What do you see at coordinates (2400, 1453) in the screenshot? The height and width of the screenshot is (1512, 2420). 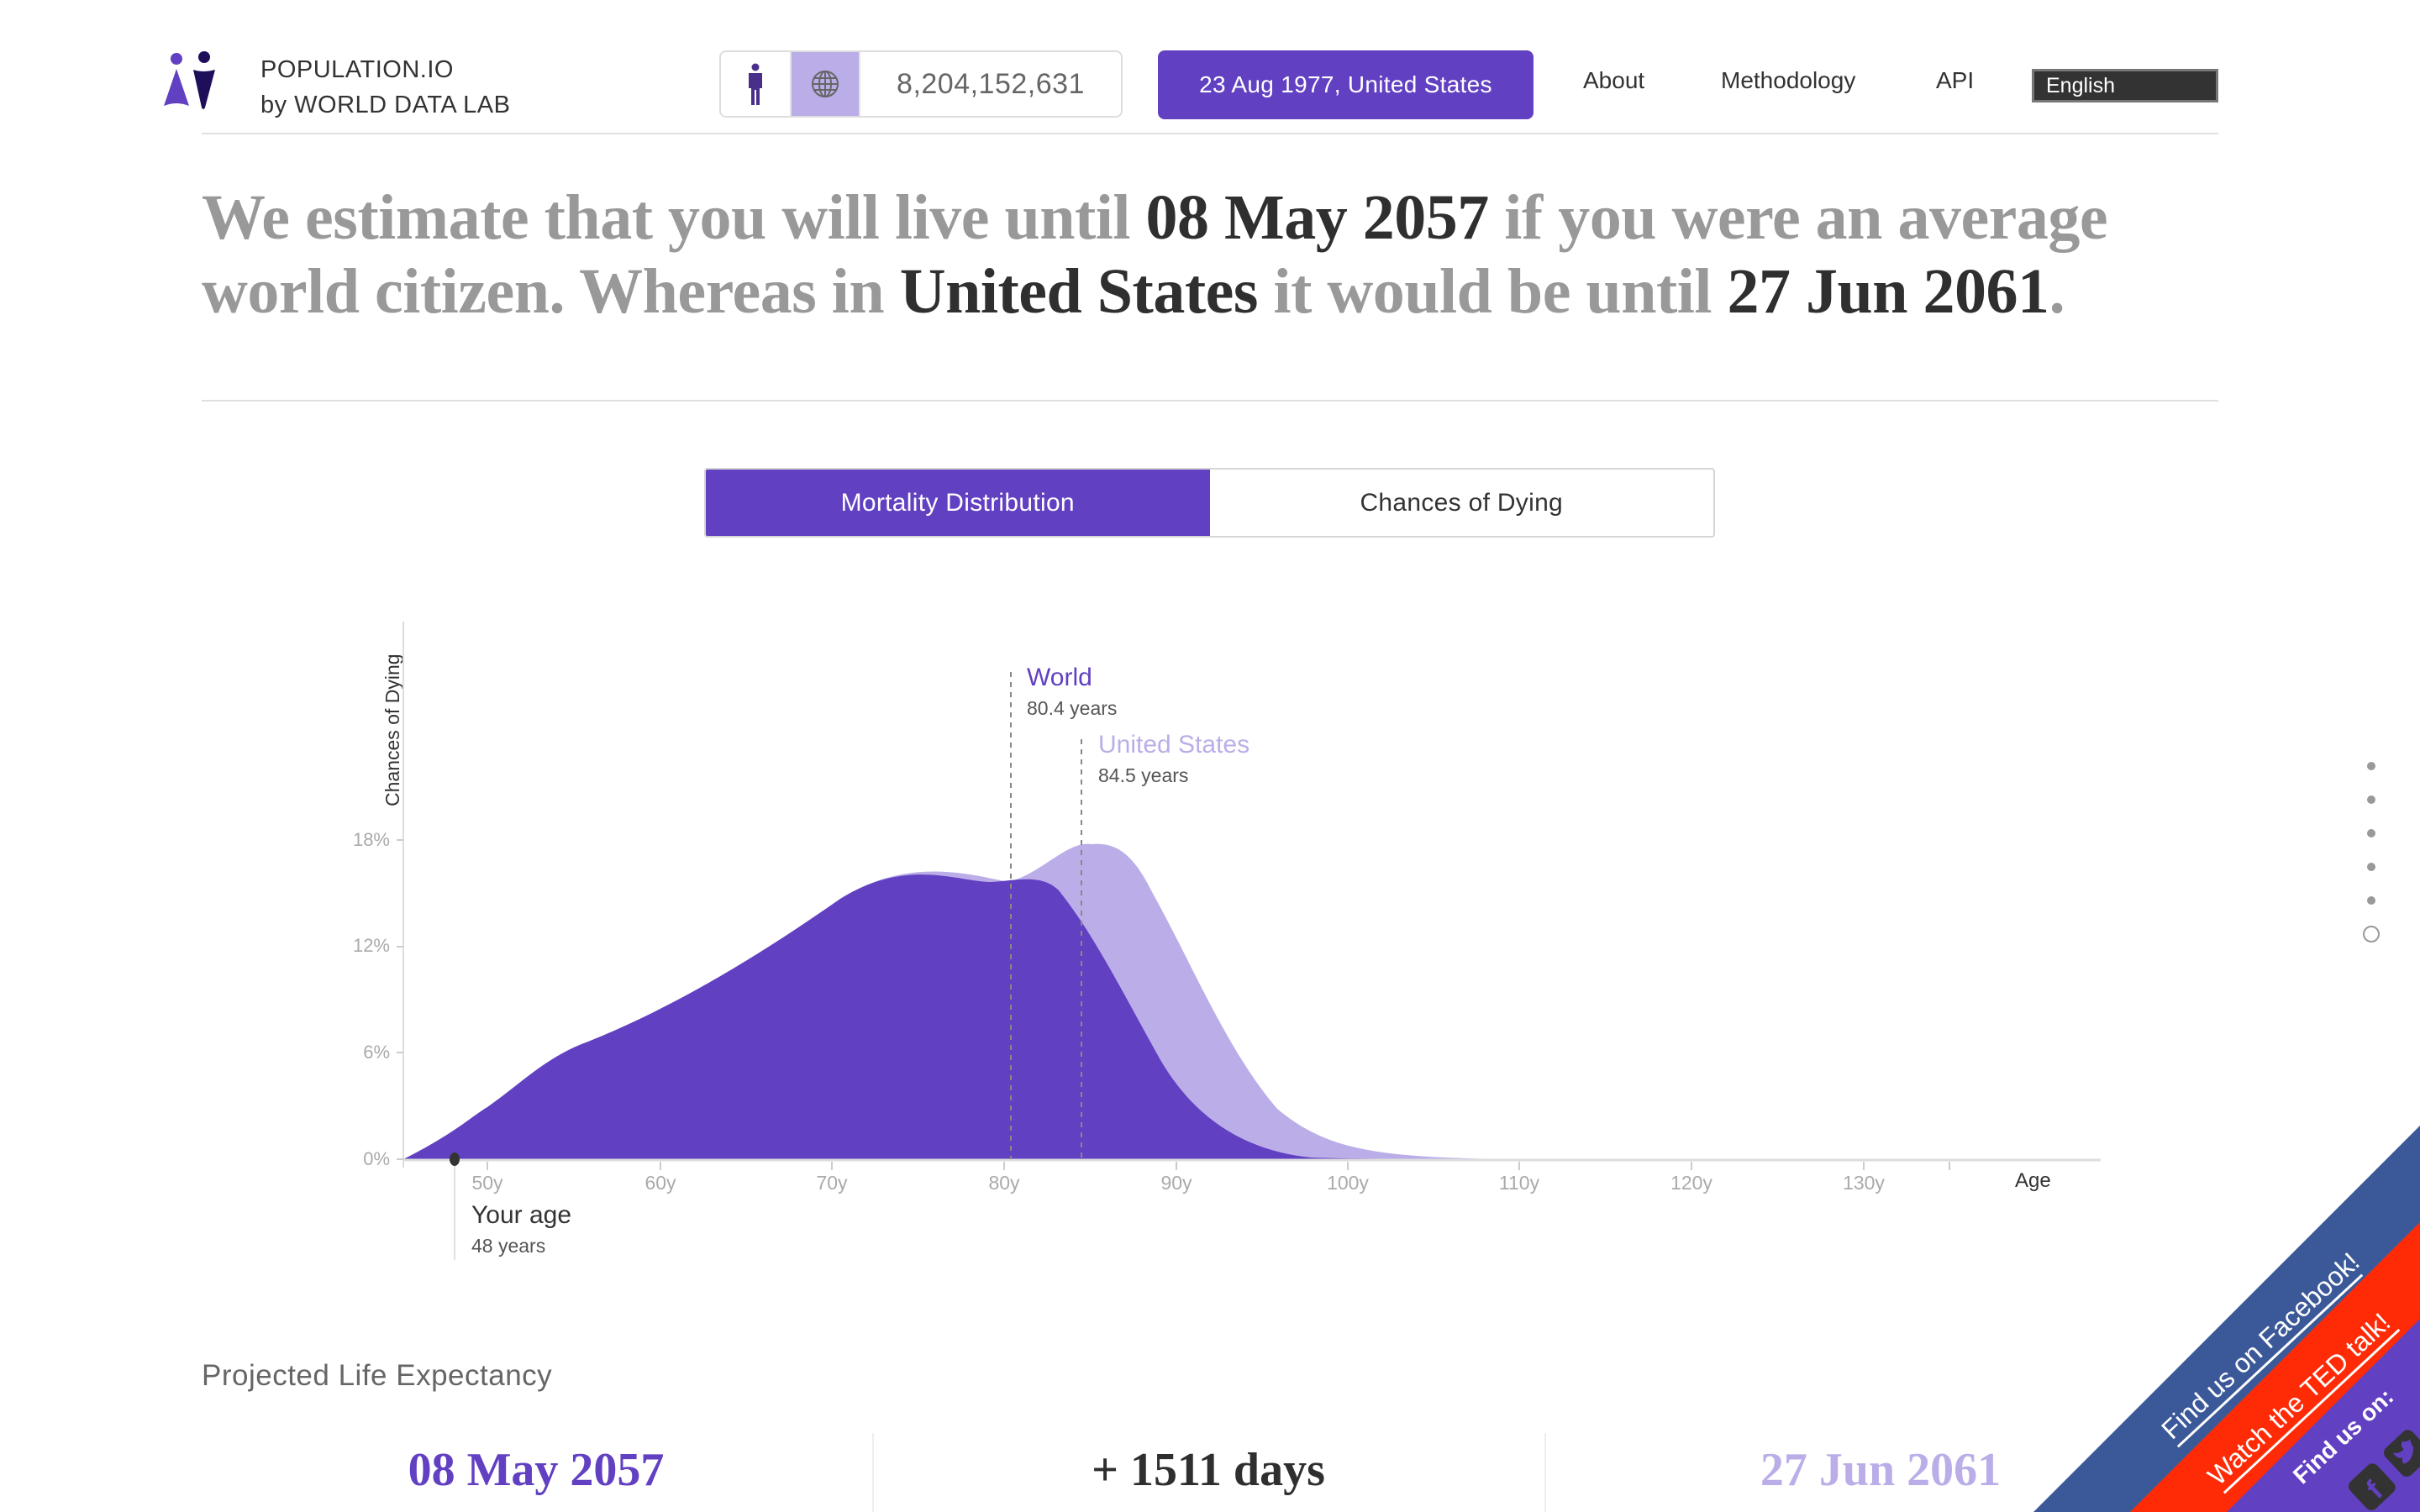 I see `twitter-icon` at bounding box center [2400, 1453].